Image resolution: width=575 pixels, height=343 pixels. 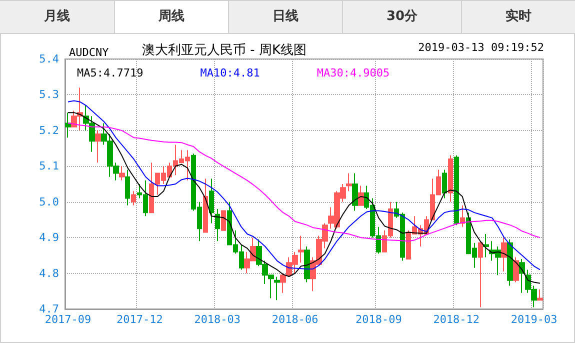 I want to click on y-tick-label: 4.7, so click(x=49, y=309).